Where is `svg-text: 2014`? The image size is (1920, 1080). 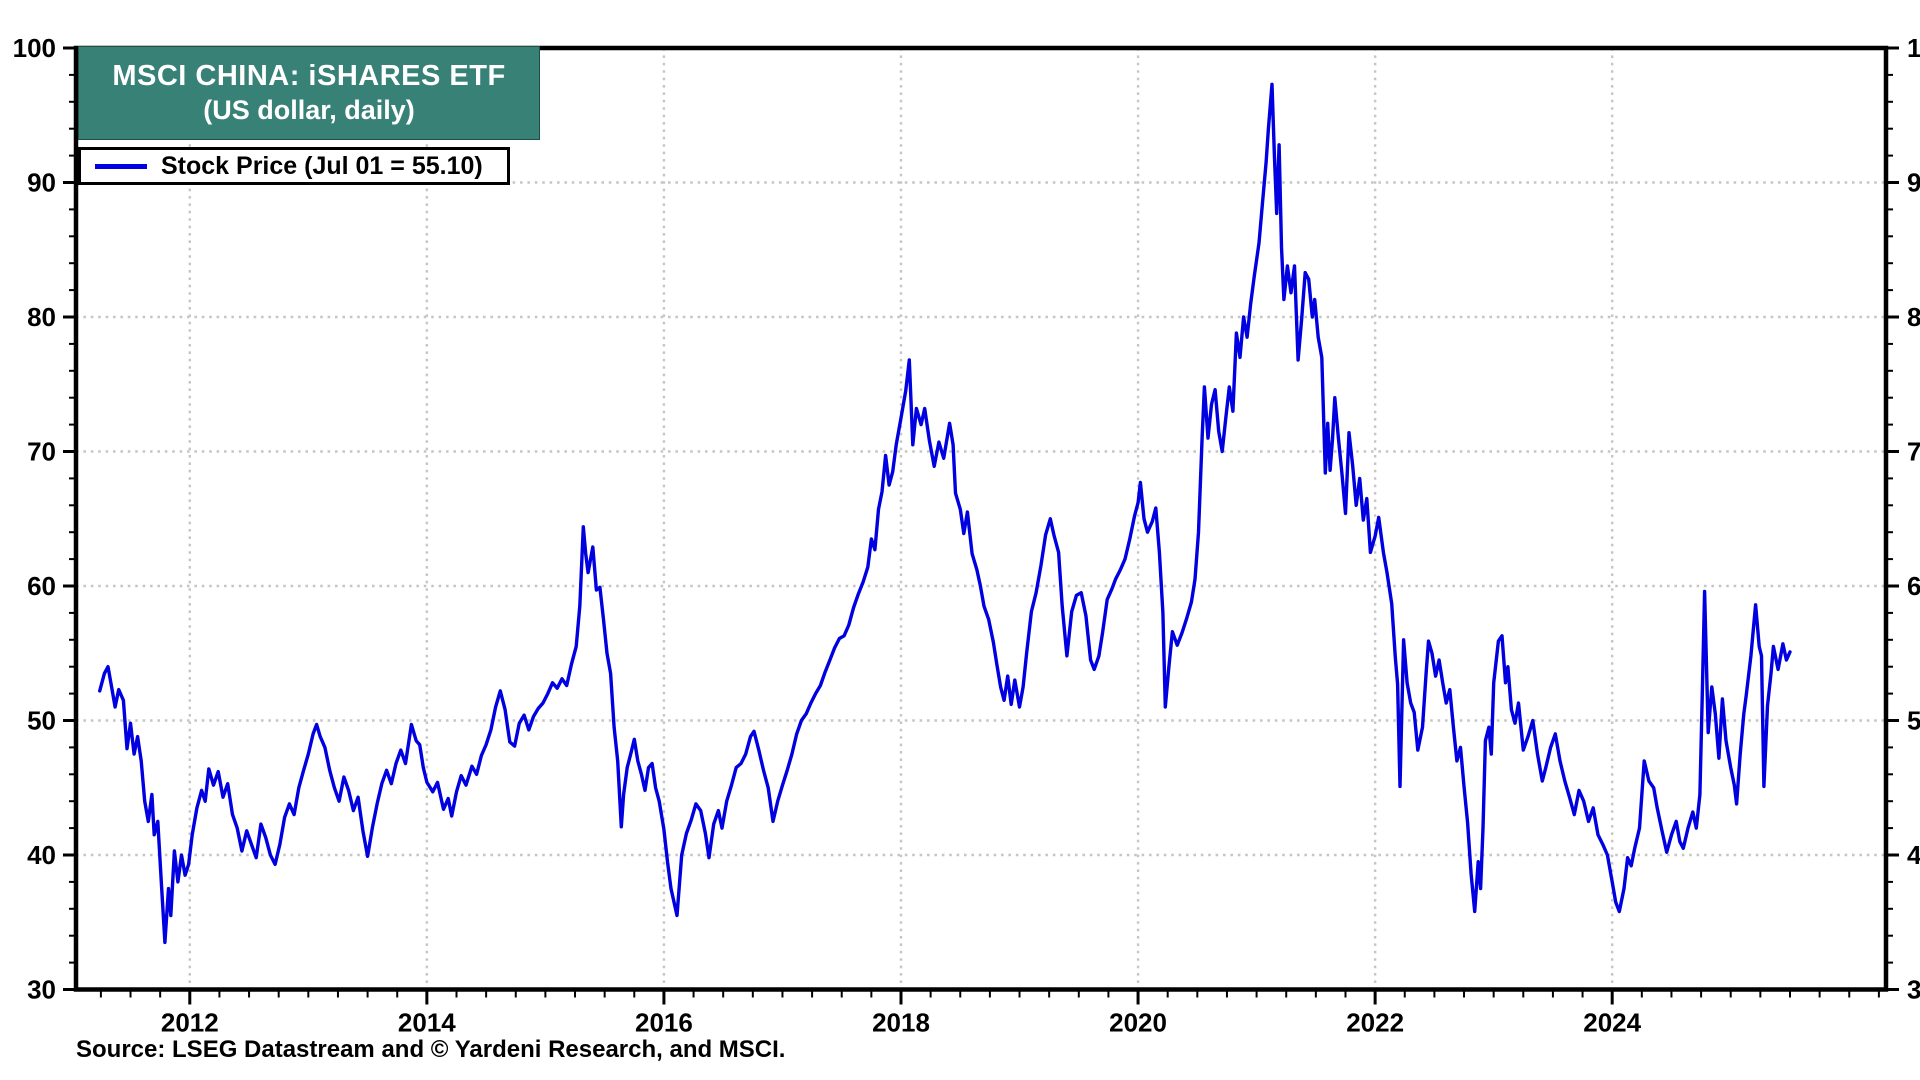 svg-text: 2014 is located at coordinates (427, 1023).